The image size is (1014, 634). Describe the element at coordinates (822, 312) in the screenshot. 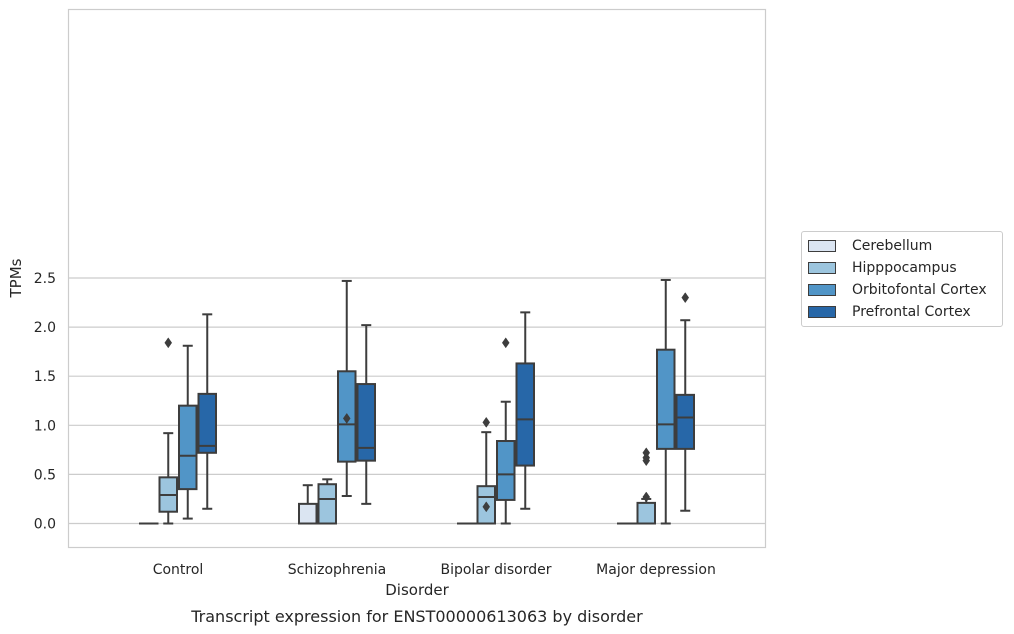

I see `legend-swatch-prefrontal-cortex` at that location.